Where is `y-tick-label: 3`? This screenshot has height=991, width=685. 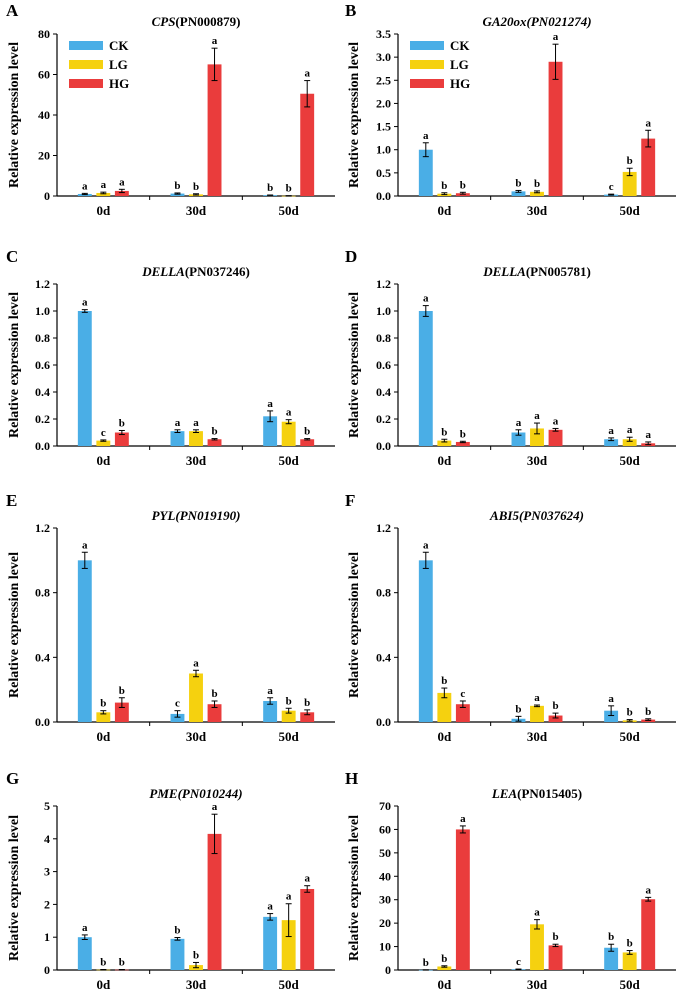
y-tick-label: 3 is located at coordinates (47, 872).